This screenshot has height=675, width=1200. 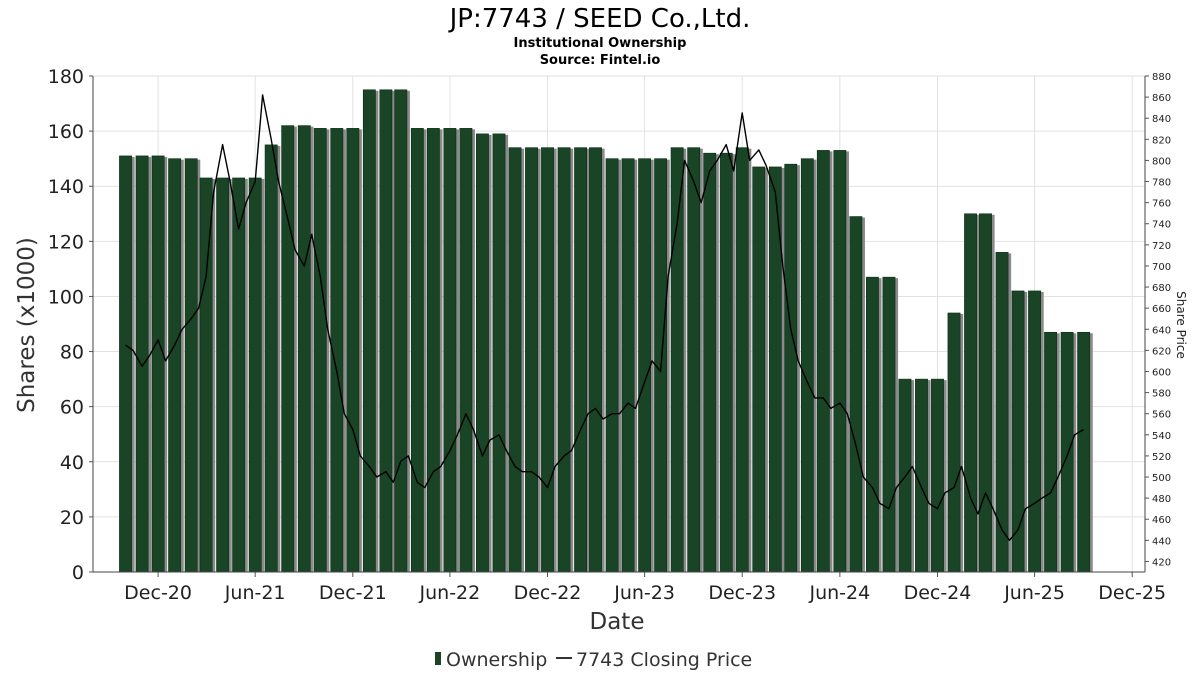 I want to click on y2-tick-label: 440, so click(x=1161, y=541).